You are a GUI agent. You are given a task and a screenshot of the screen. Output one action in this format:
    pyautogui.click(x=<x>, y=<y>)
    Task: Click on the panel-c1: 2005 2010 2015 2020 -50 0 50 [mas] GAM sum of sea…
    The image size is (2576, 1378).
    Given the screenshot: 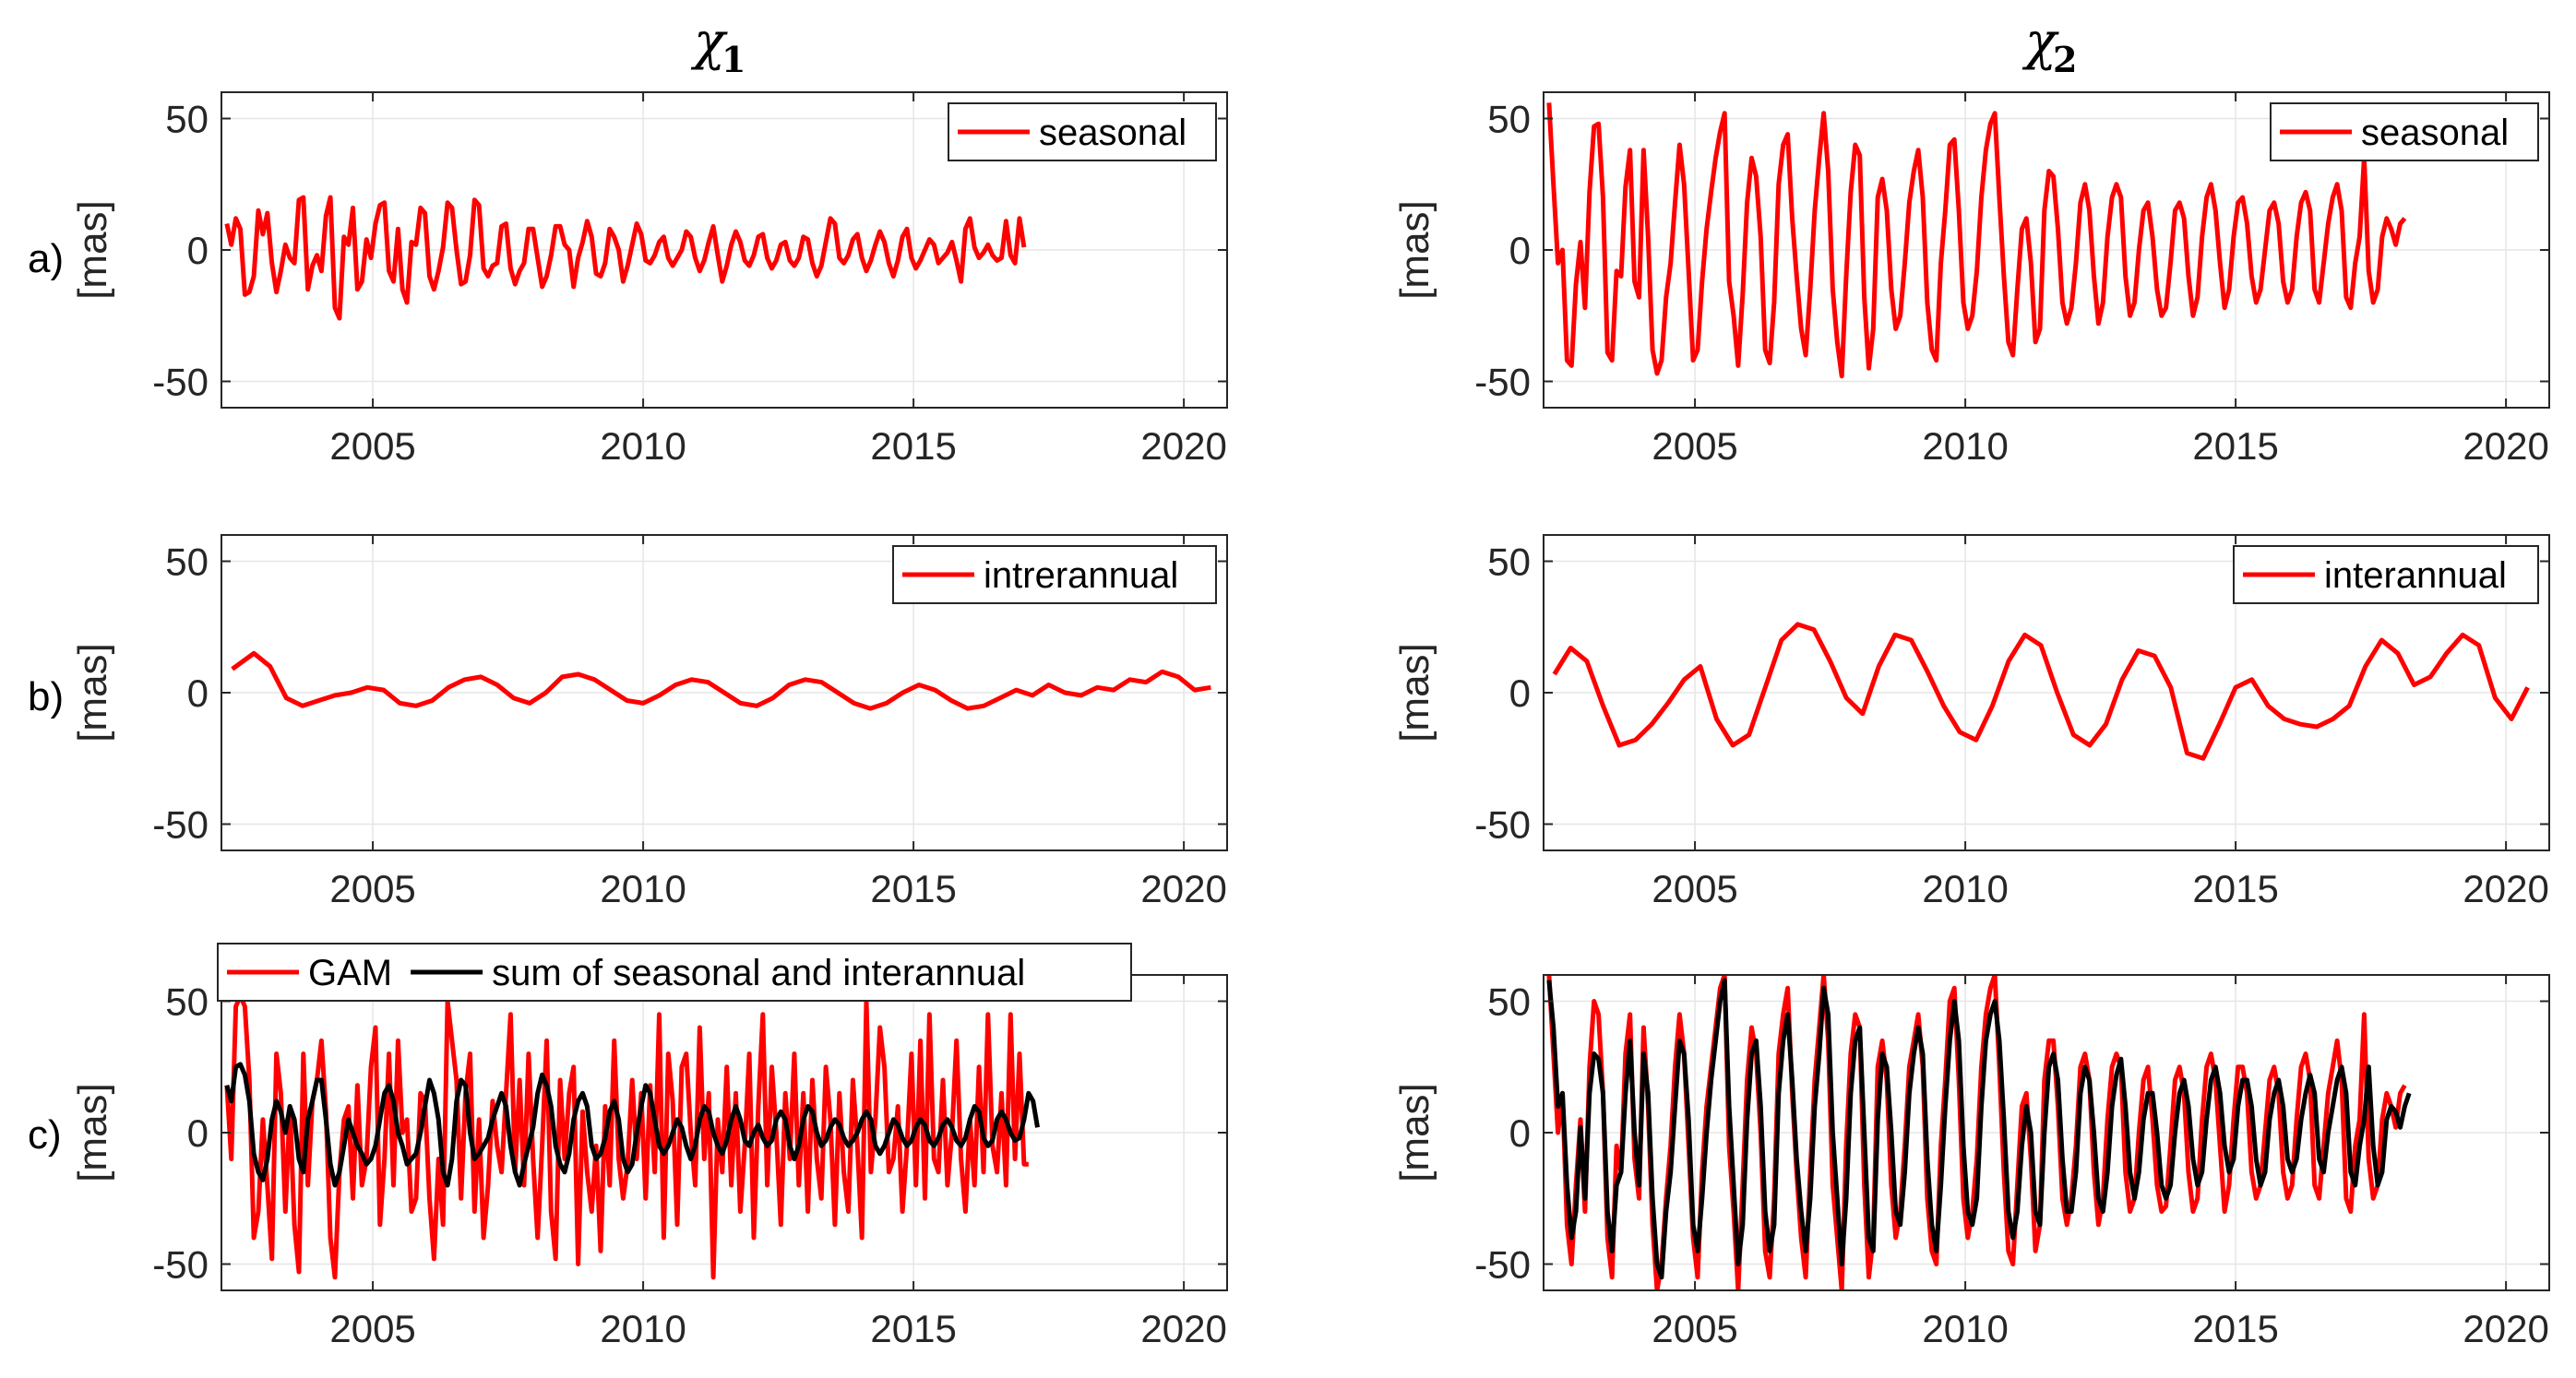 What is the action you would take?
    pyautogui.click(x=649, y=1146)
    